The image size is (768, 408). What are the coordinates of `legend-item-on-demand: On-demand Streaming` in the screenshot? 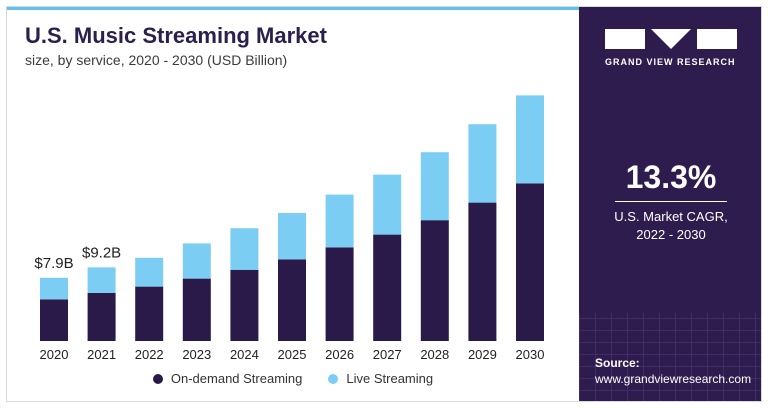 It's located at (227, 378).